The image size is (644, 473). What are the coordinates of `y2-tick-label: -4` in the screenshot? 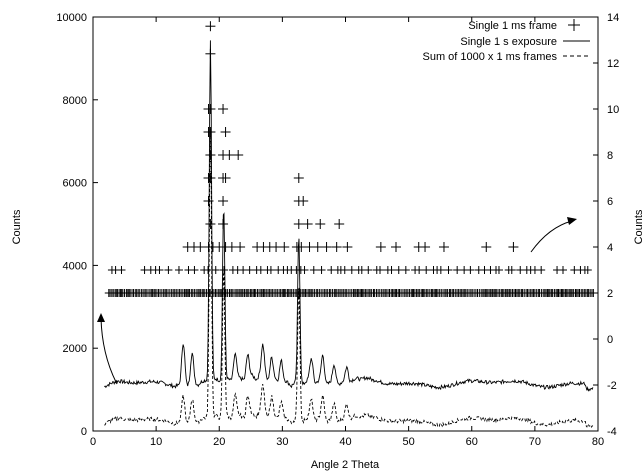 It's located at (612, 432).